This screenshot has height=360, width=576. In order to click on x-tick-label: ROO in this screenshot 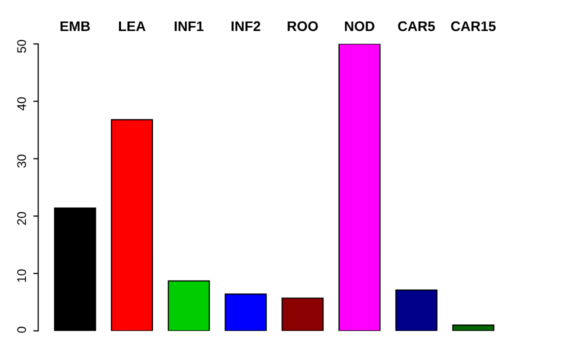, I will do `click(303, 26)`.